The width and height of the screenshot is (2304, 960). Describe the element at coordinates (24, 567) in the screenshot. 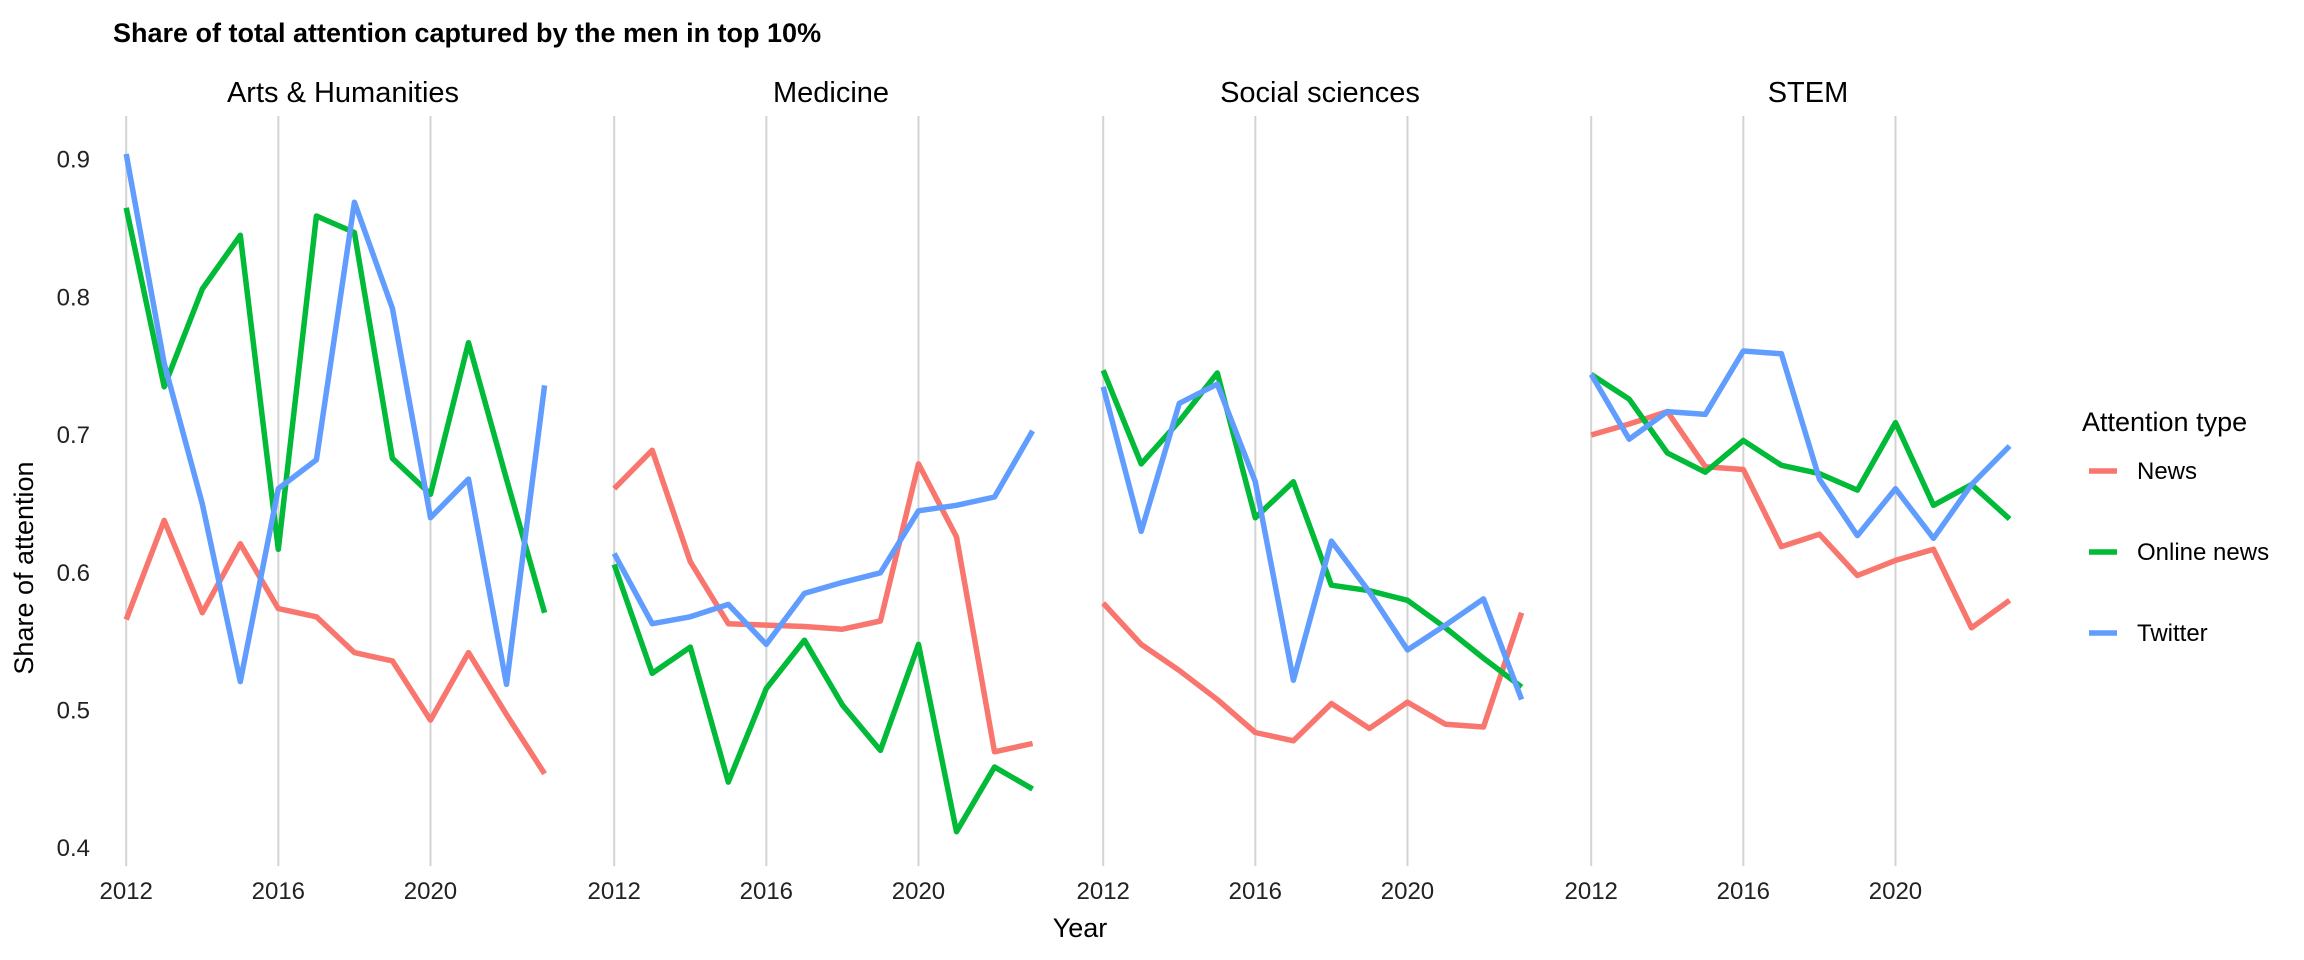

I see `y-axis-title: Share of attention` at that location.